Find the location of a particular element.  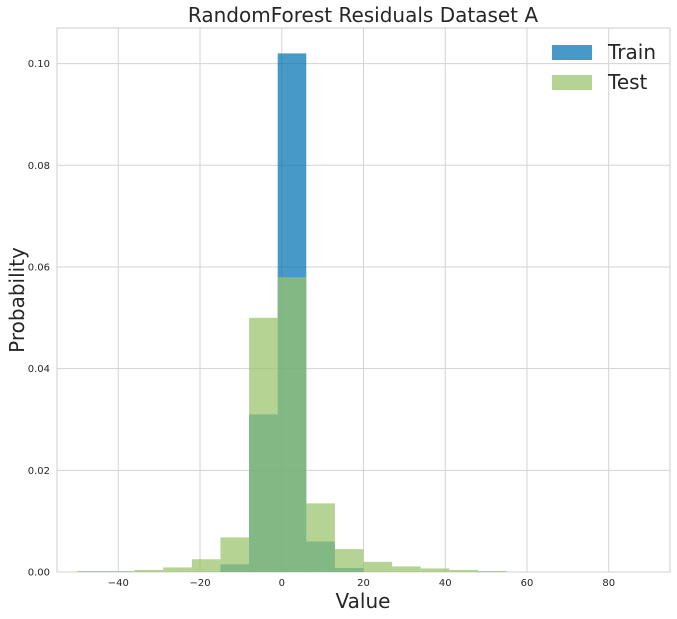

y-tick-label: 0.02 is located at coordinates (39, 471).